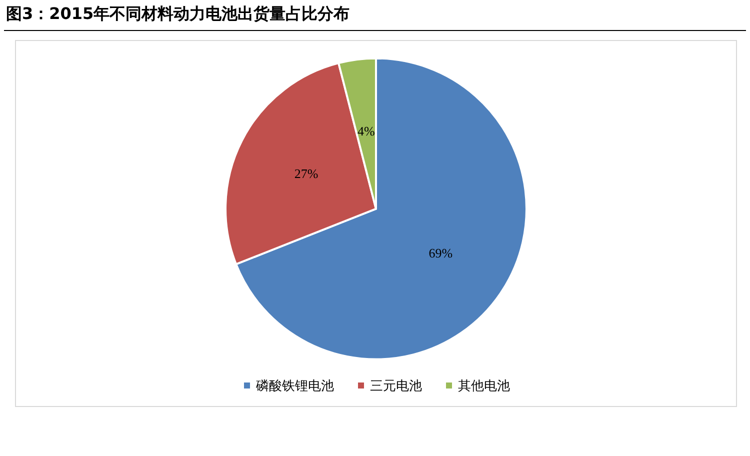 The image size is (750, 456). I want to click on legend-label: 三元电池, so click(396, 385).